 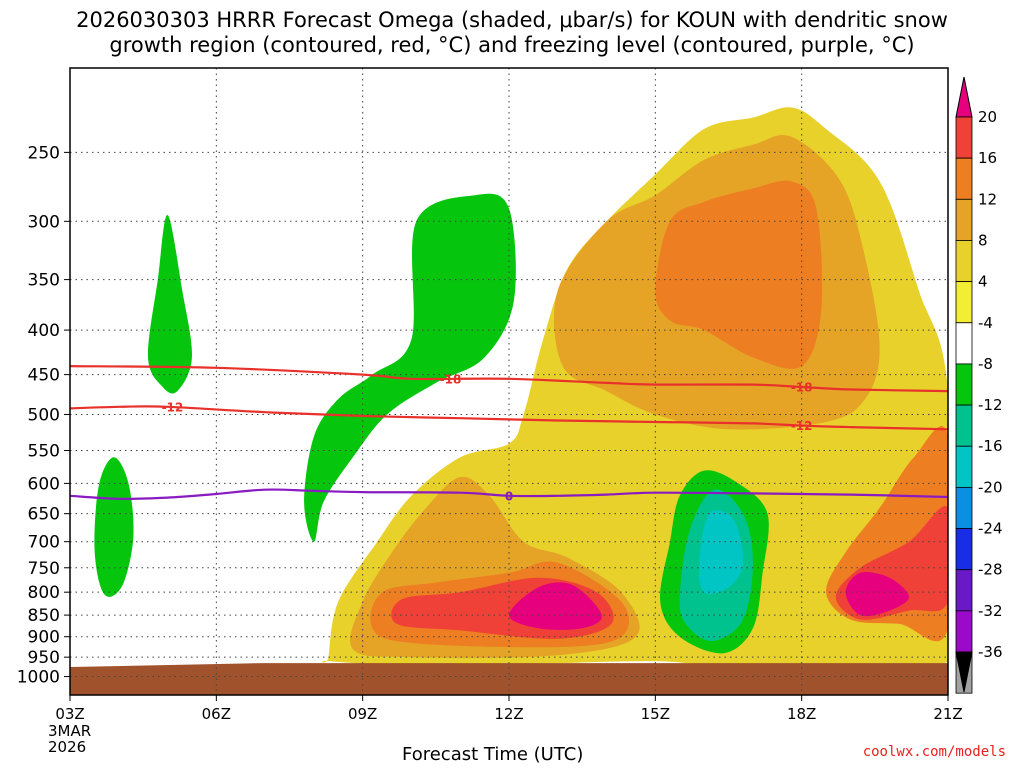 What do you see at coordinates (44, 222) in the screenshot?
I see `y-tick-label: 300` at bounding box center [44, 222].